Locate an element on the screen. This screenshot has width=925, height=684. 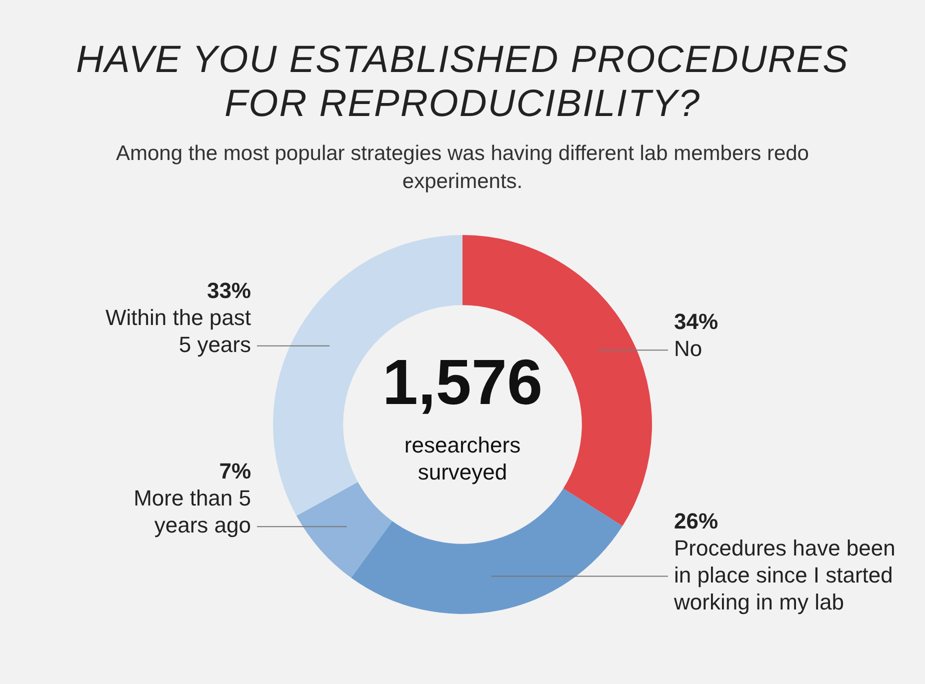
text: 1,576 is located at coordinates (462, 382).